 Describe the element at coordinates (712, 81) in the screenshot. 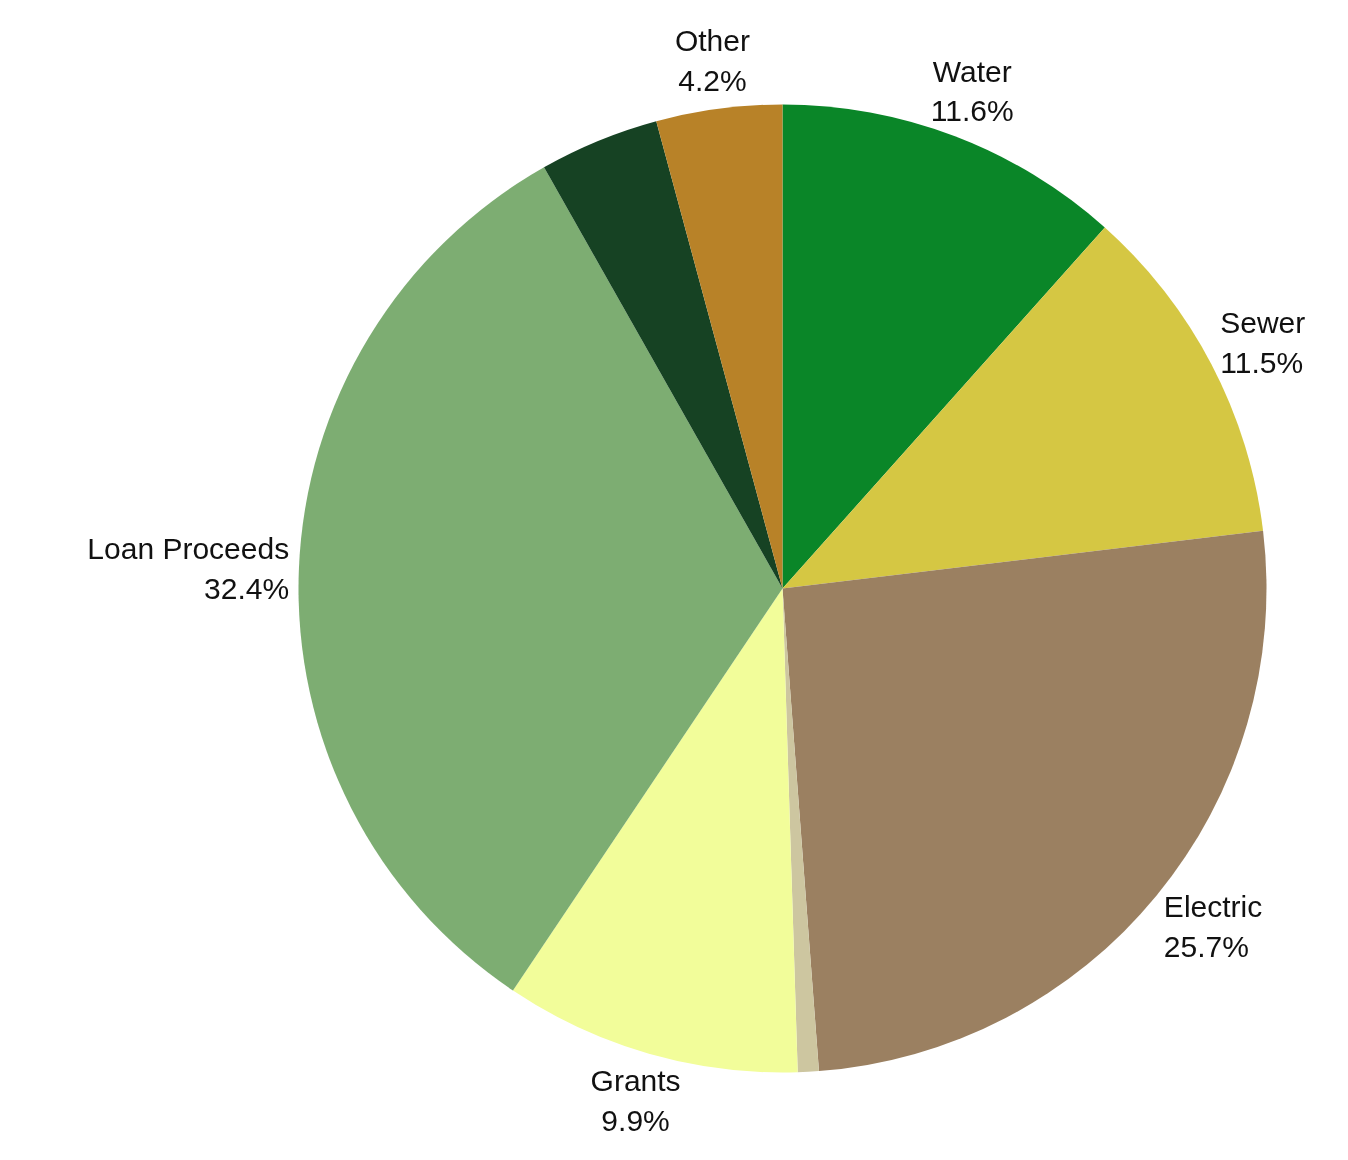

I see `data-label: 4.2%` at that location.